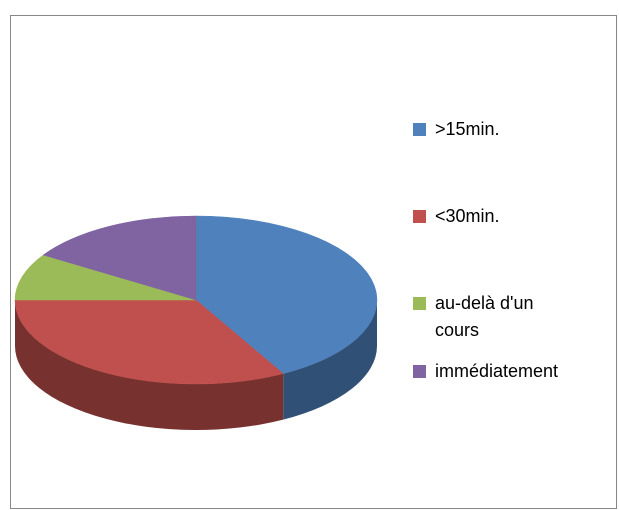 The height and width of the screenshot is (510, 619). I want to click on legend-item: immédiatement, so click(493, 371).